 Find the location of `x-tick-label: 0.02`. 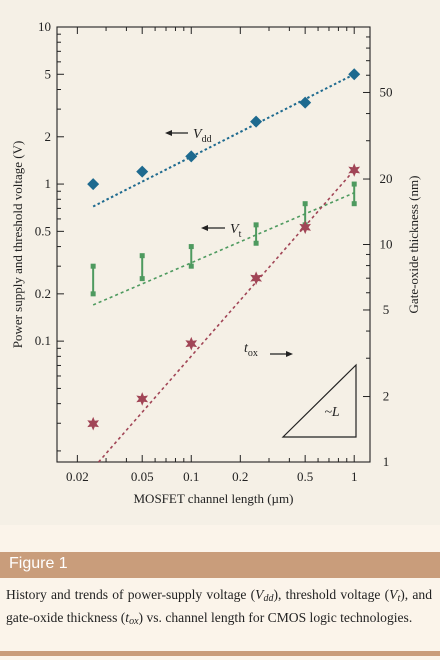

x-tick-label: 0.02 is located at coordinates (77, 476).